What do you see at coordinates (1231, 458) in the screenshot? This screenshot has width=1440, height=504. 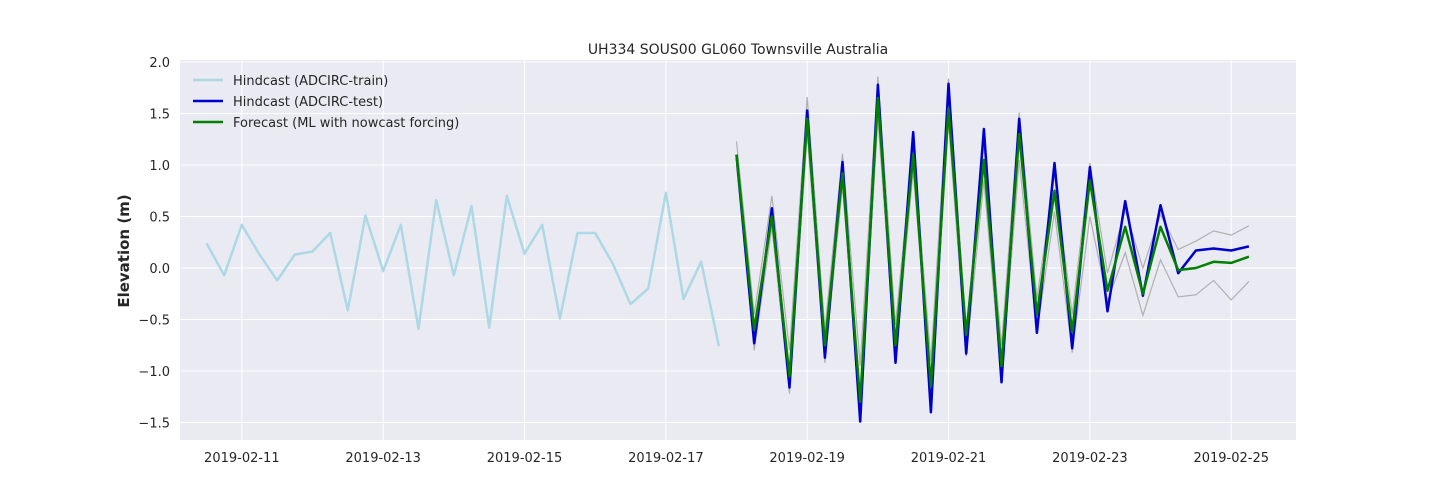 I see `x-tick-label: 2019-02-25` at bounding box center [1231, 458].